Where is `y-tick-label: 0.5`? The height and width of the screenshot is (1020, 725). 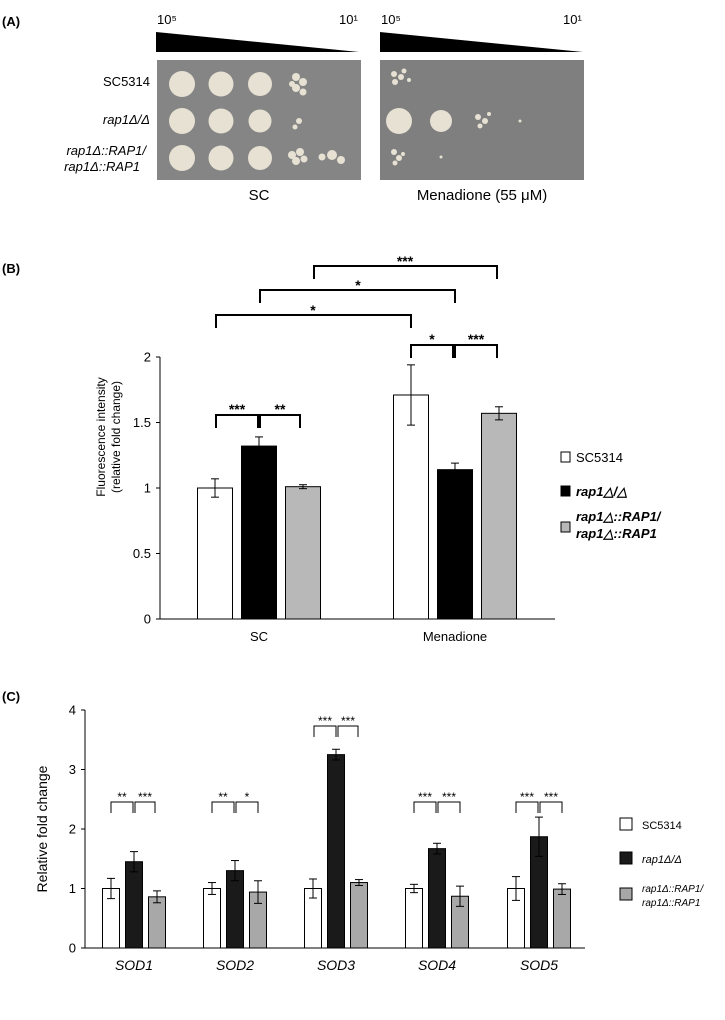
y-tick-label: 0.5 is located at coordinates (142, 553).